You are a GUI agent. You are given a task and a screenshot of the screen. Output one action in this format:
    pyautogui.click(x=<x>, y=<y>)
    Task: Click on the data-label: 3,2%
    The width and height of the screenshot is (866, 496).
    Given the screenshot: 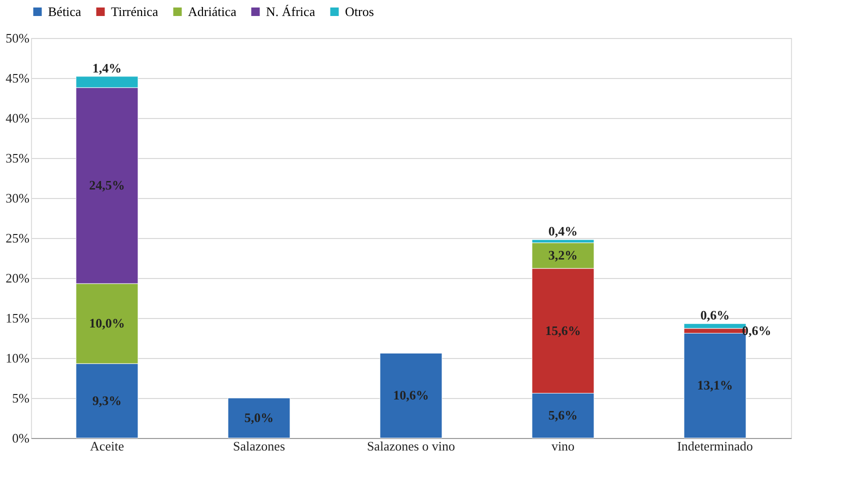 What is the action you would take?
    pyautogui.click(x=563, y=255)
    